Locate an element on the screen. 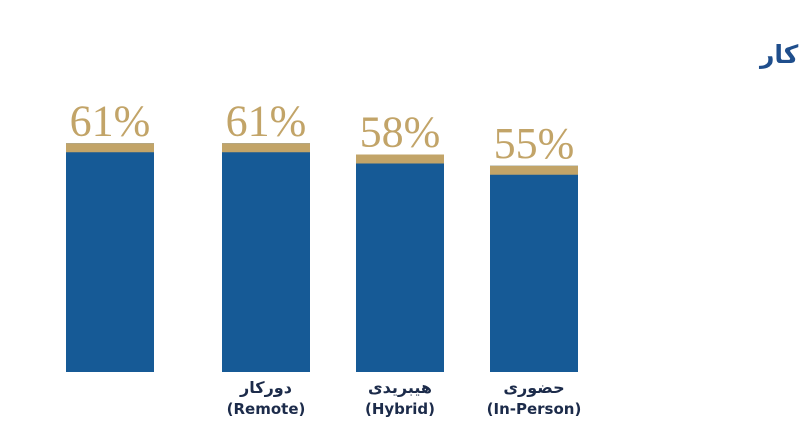 Image resolution: width=800 pixels, height=447 pixels. category-sublabel: (Remote) is located at coordinates (266, 409).